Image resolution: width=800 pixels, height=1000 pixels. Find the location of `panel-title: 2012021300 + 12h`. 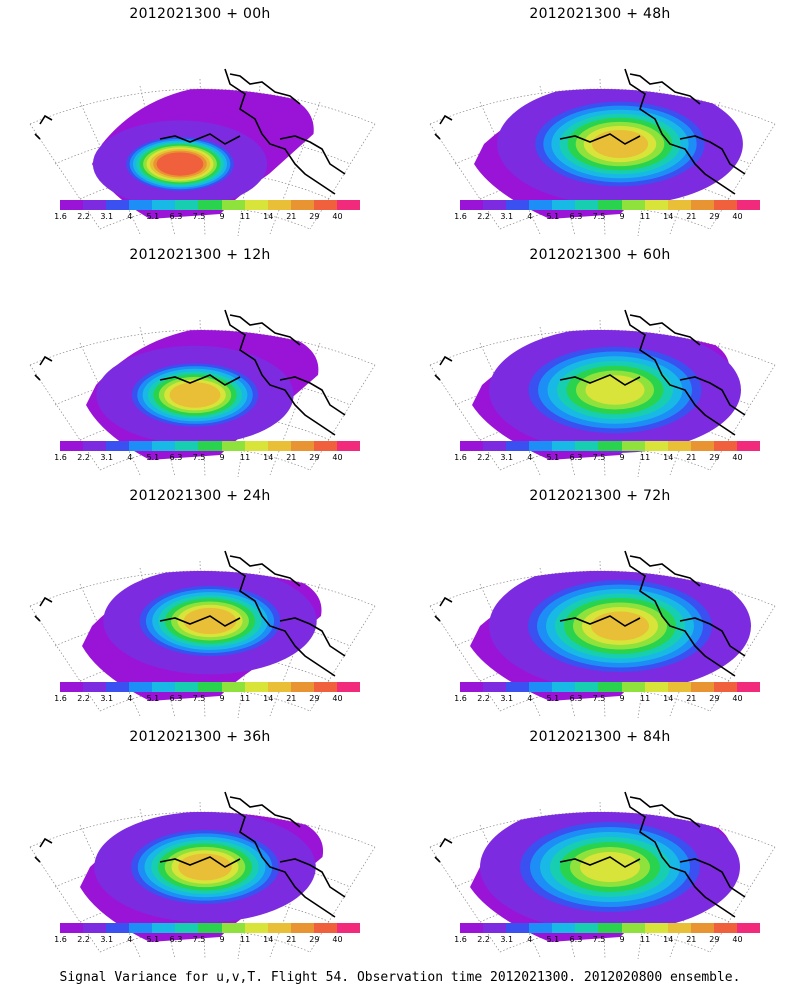

panel-title: 2012021300 + 12h is located at coordinates (200, 255).